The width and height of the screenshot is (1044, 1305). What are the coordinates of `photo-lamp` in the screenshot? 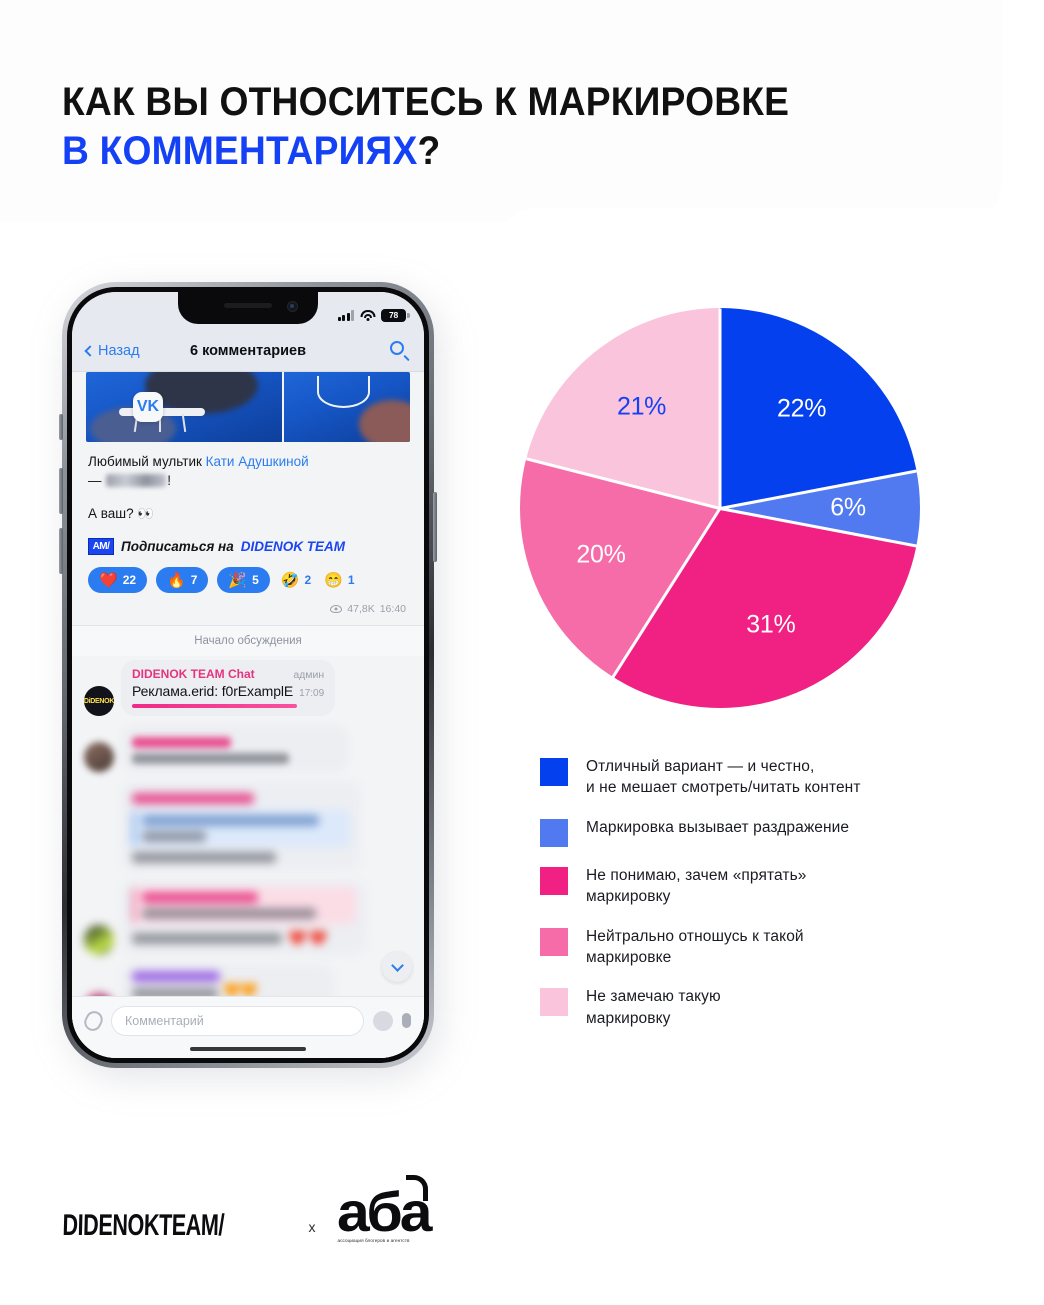 It's located at (343, 392).